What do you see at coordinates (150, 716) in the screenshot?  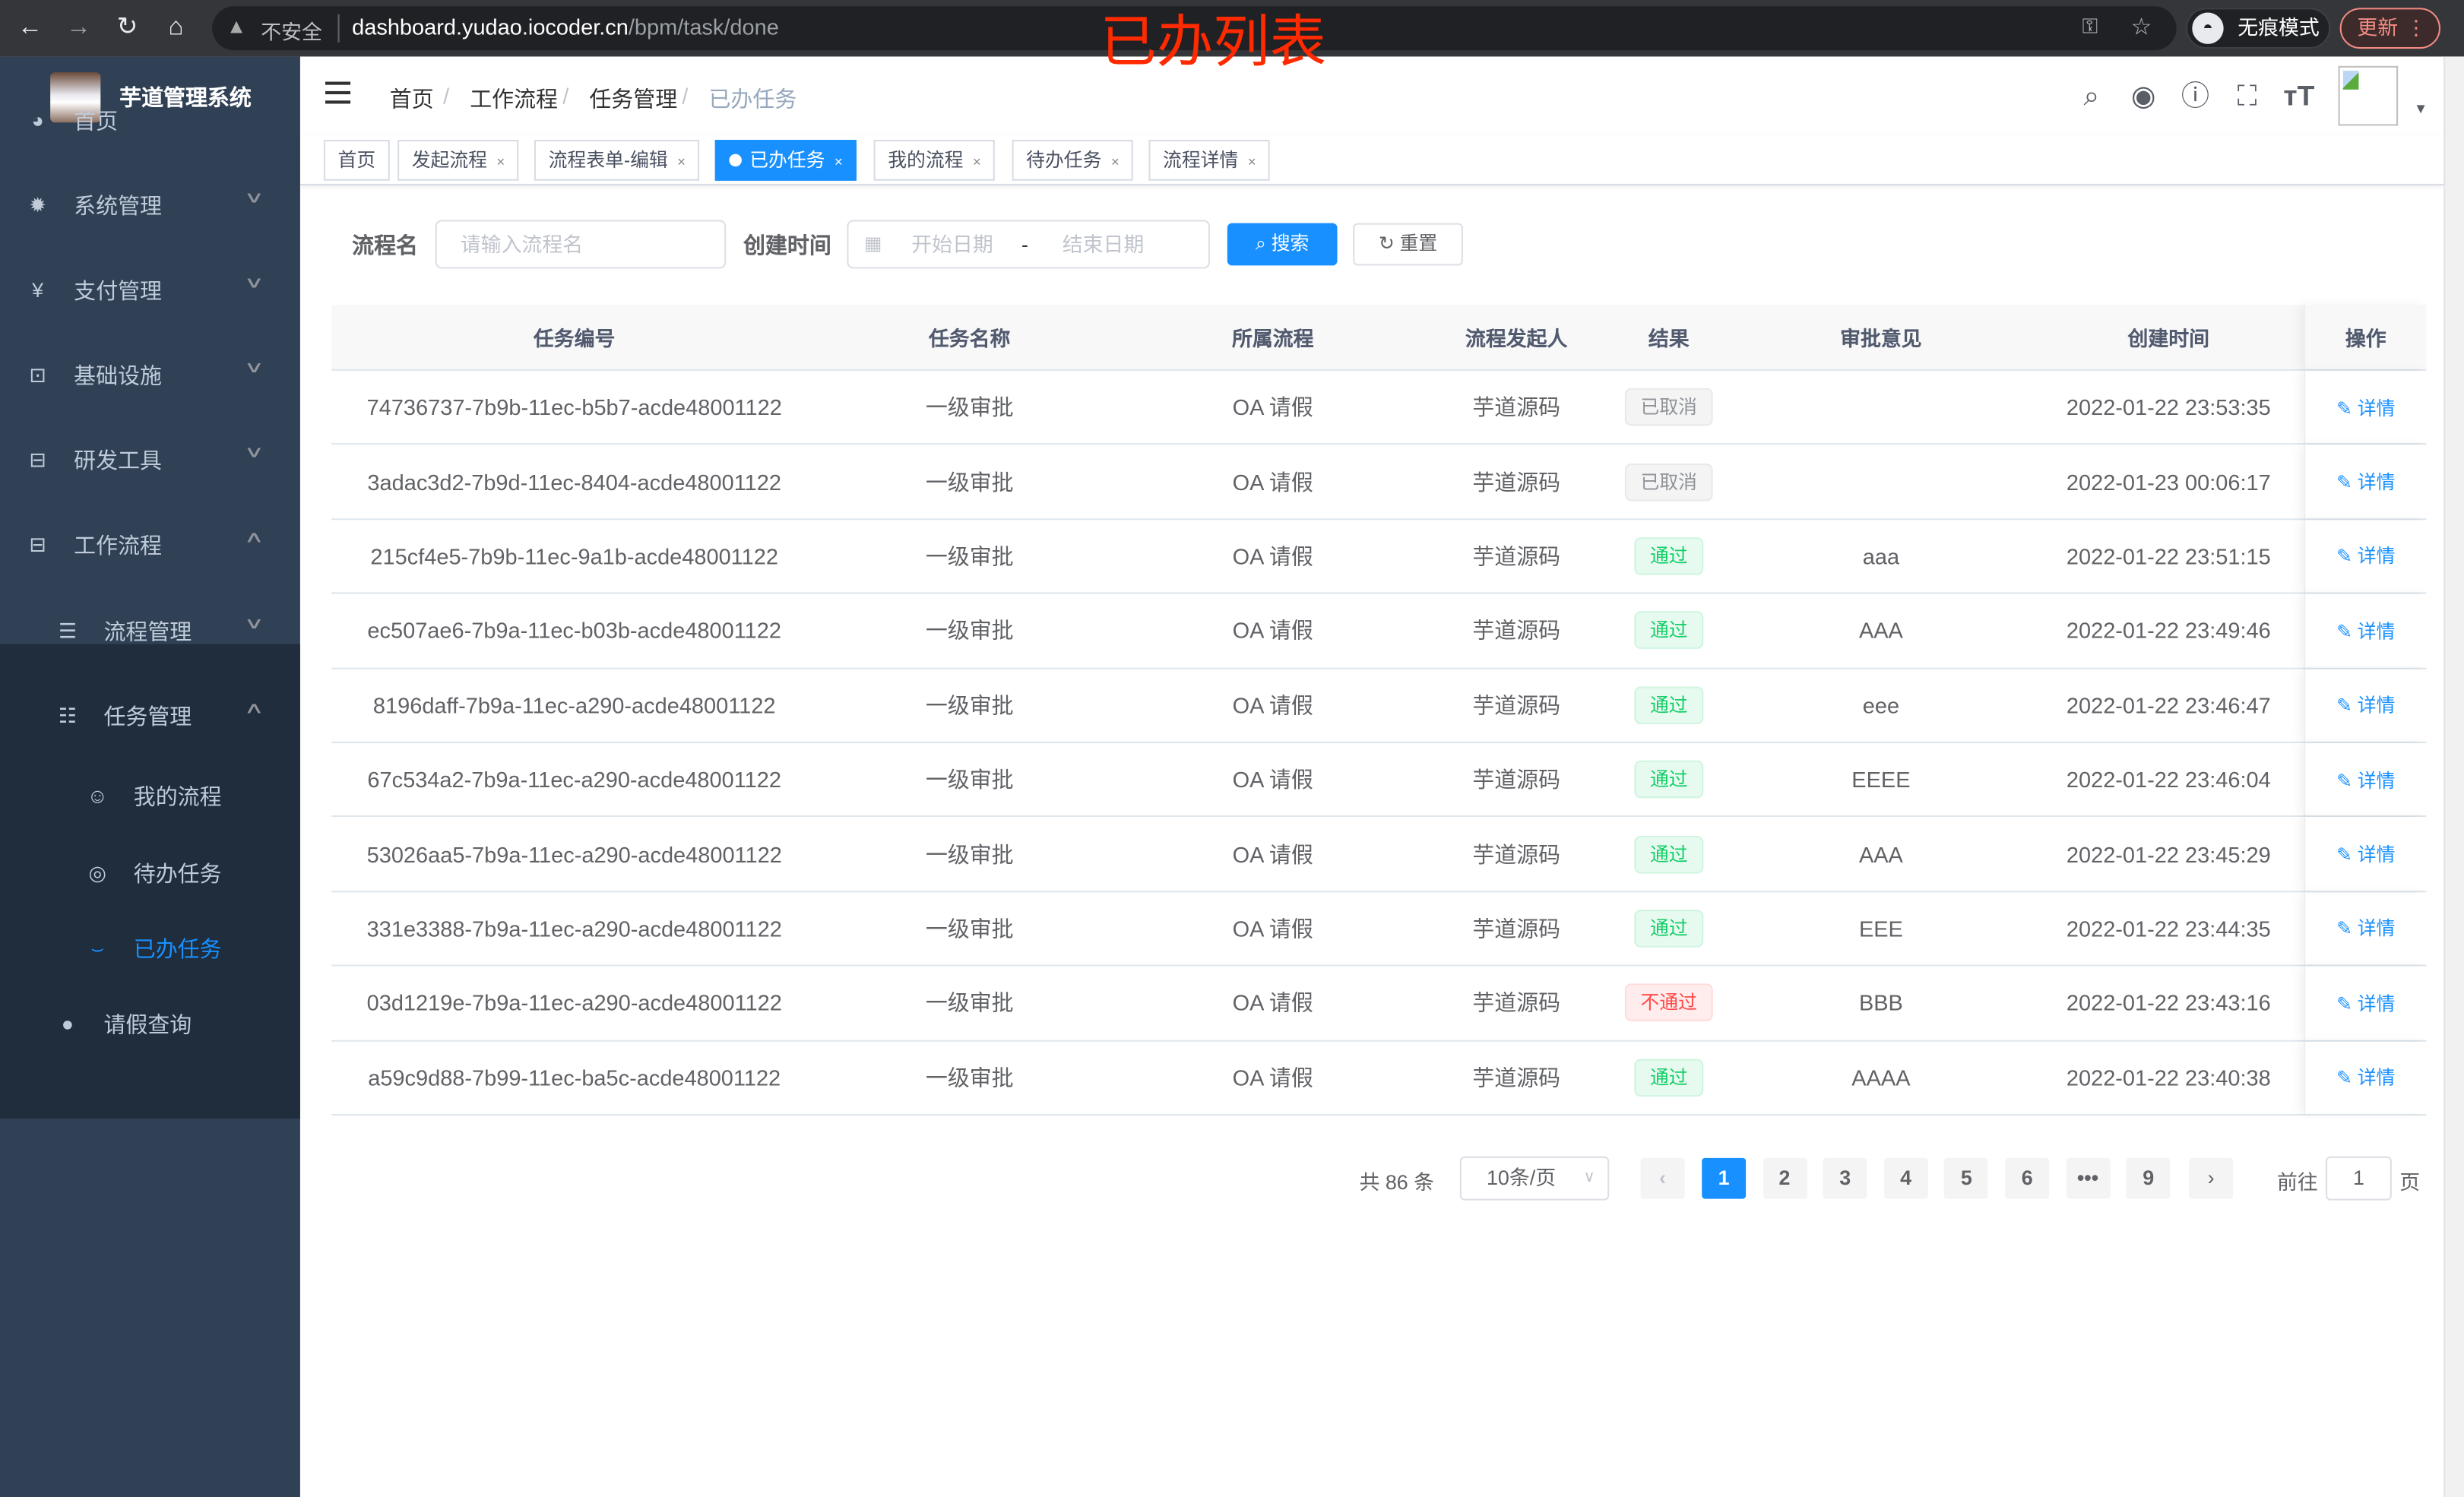 I see `sidebar-item: ☷ 任务管理 ∧` at bounding box center [150, 716].